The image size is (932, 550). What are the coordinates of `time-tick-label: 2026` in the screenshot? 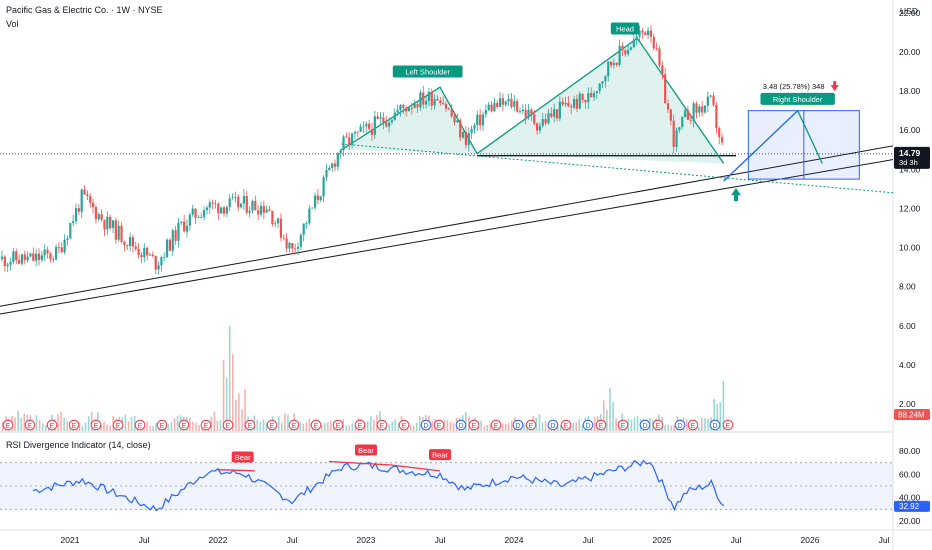 It's located at (810, 540).